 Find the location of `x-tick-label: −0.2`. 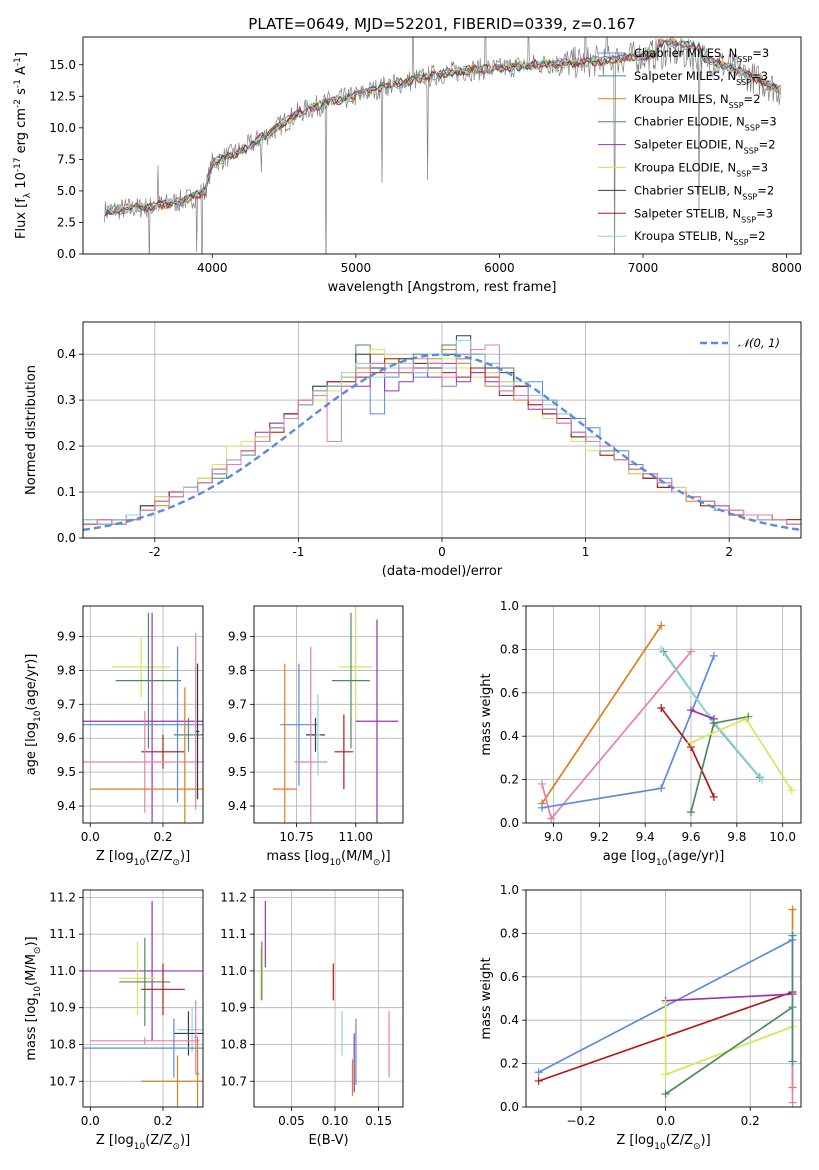

x-tick-label: −0.2 is located at coordinates (580, 1121).